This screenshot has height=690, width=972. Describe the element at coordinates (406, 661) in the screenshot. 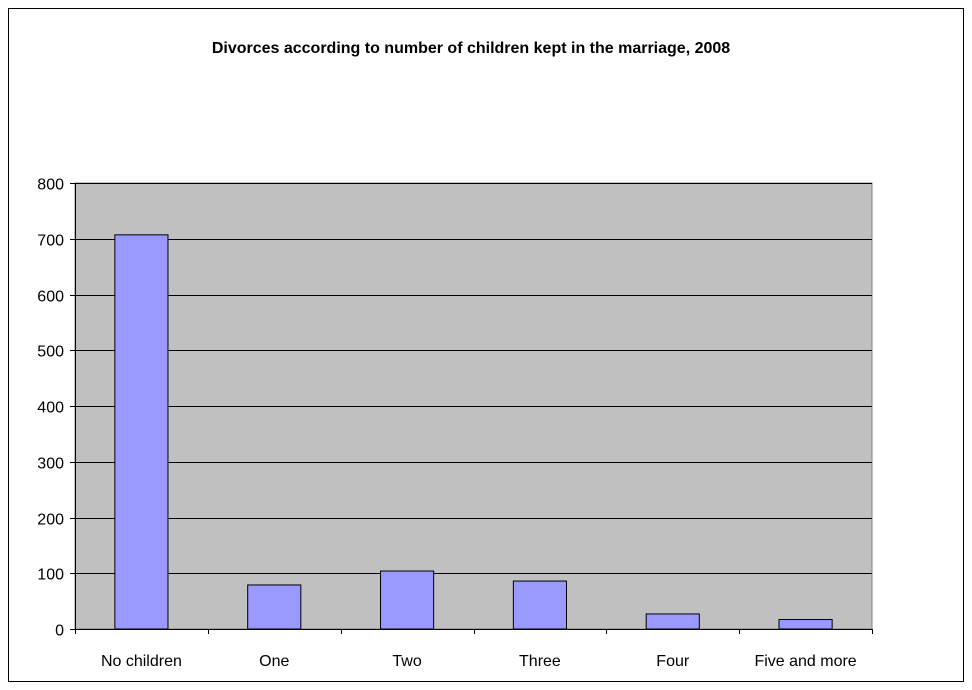

I see `x-tick-label: Two` at that location.